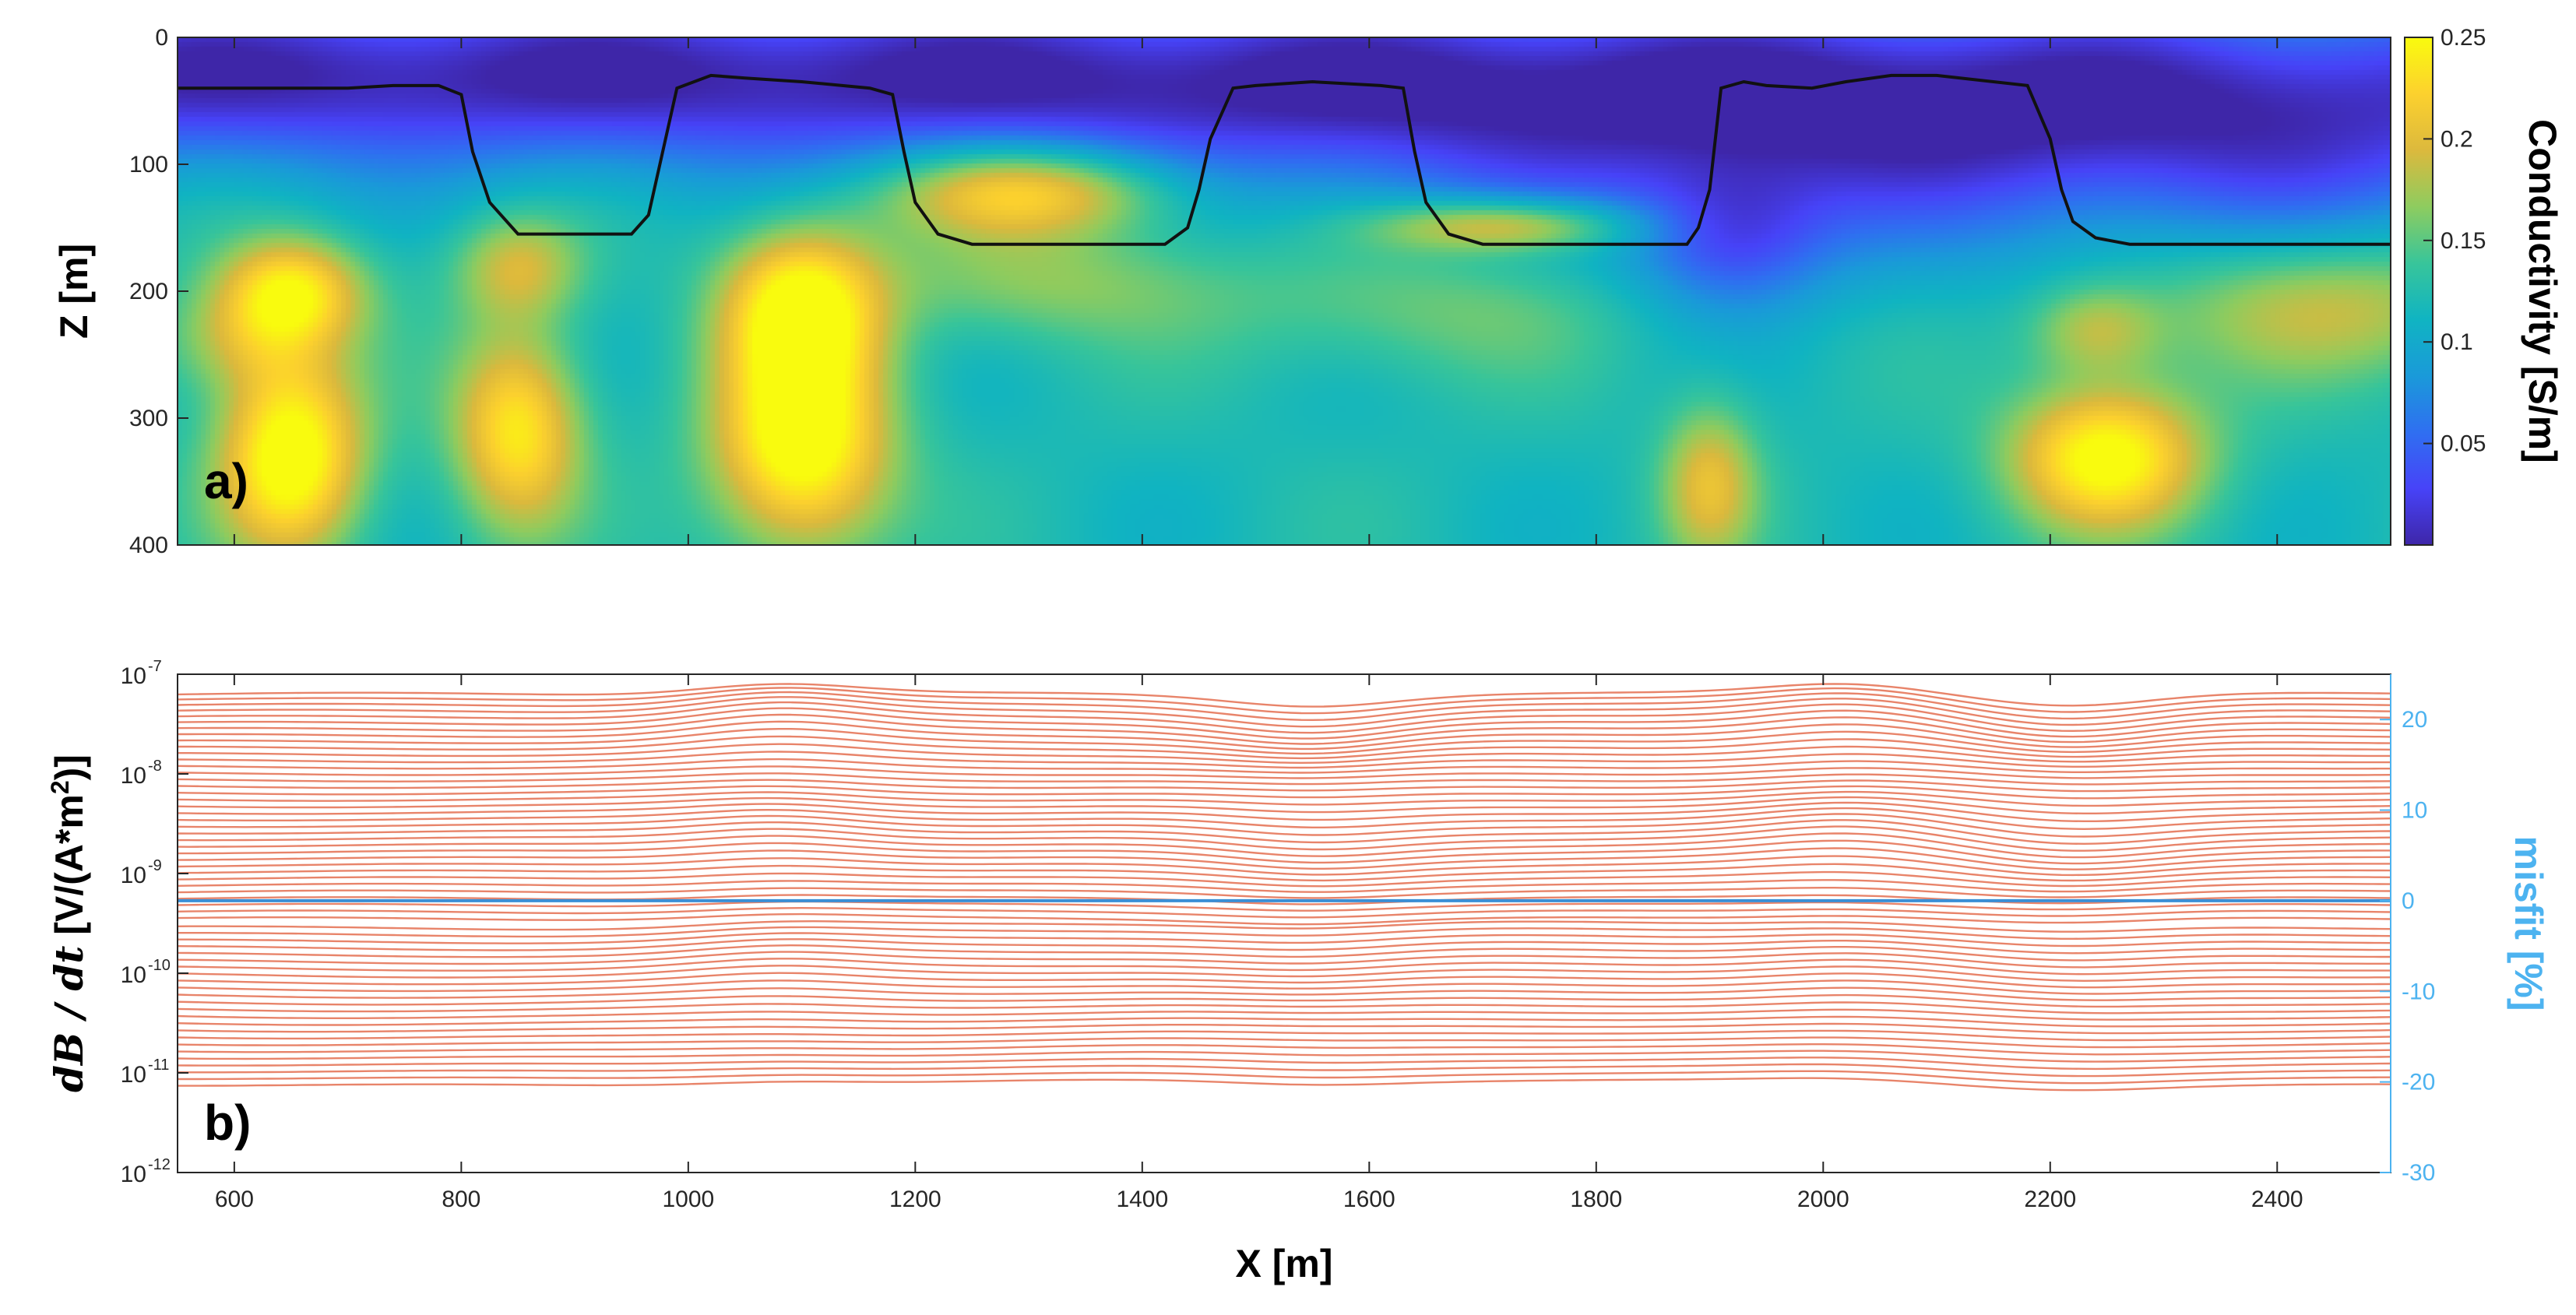  I want to click on colorbar-tick-label: 0.1, so click(2457, 342).